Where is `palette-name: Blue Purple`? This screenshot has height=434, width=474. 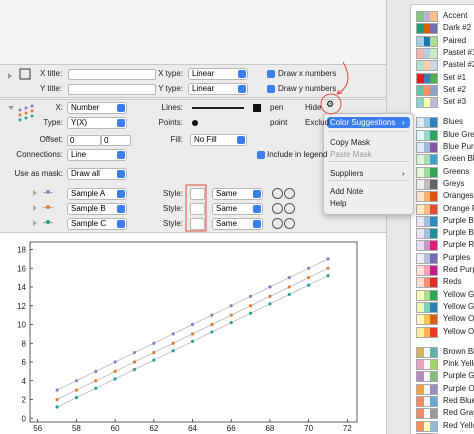
palette-name: Blue Purple is located at coordinates (458, 146).